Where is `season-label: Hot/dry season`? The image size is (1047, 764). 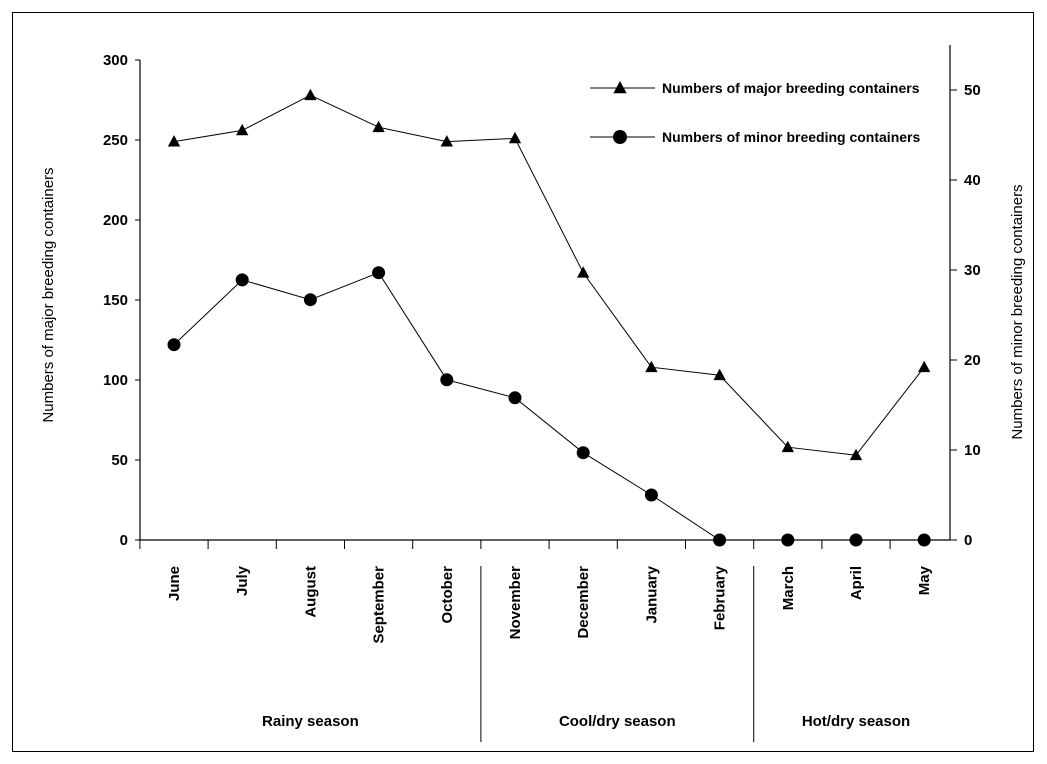
season-label: Hot/dry season is located at coordinates (856, 721).